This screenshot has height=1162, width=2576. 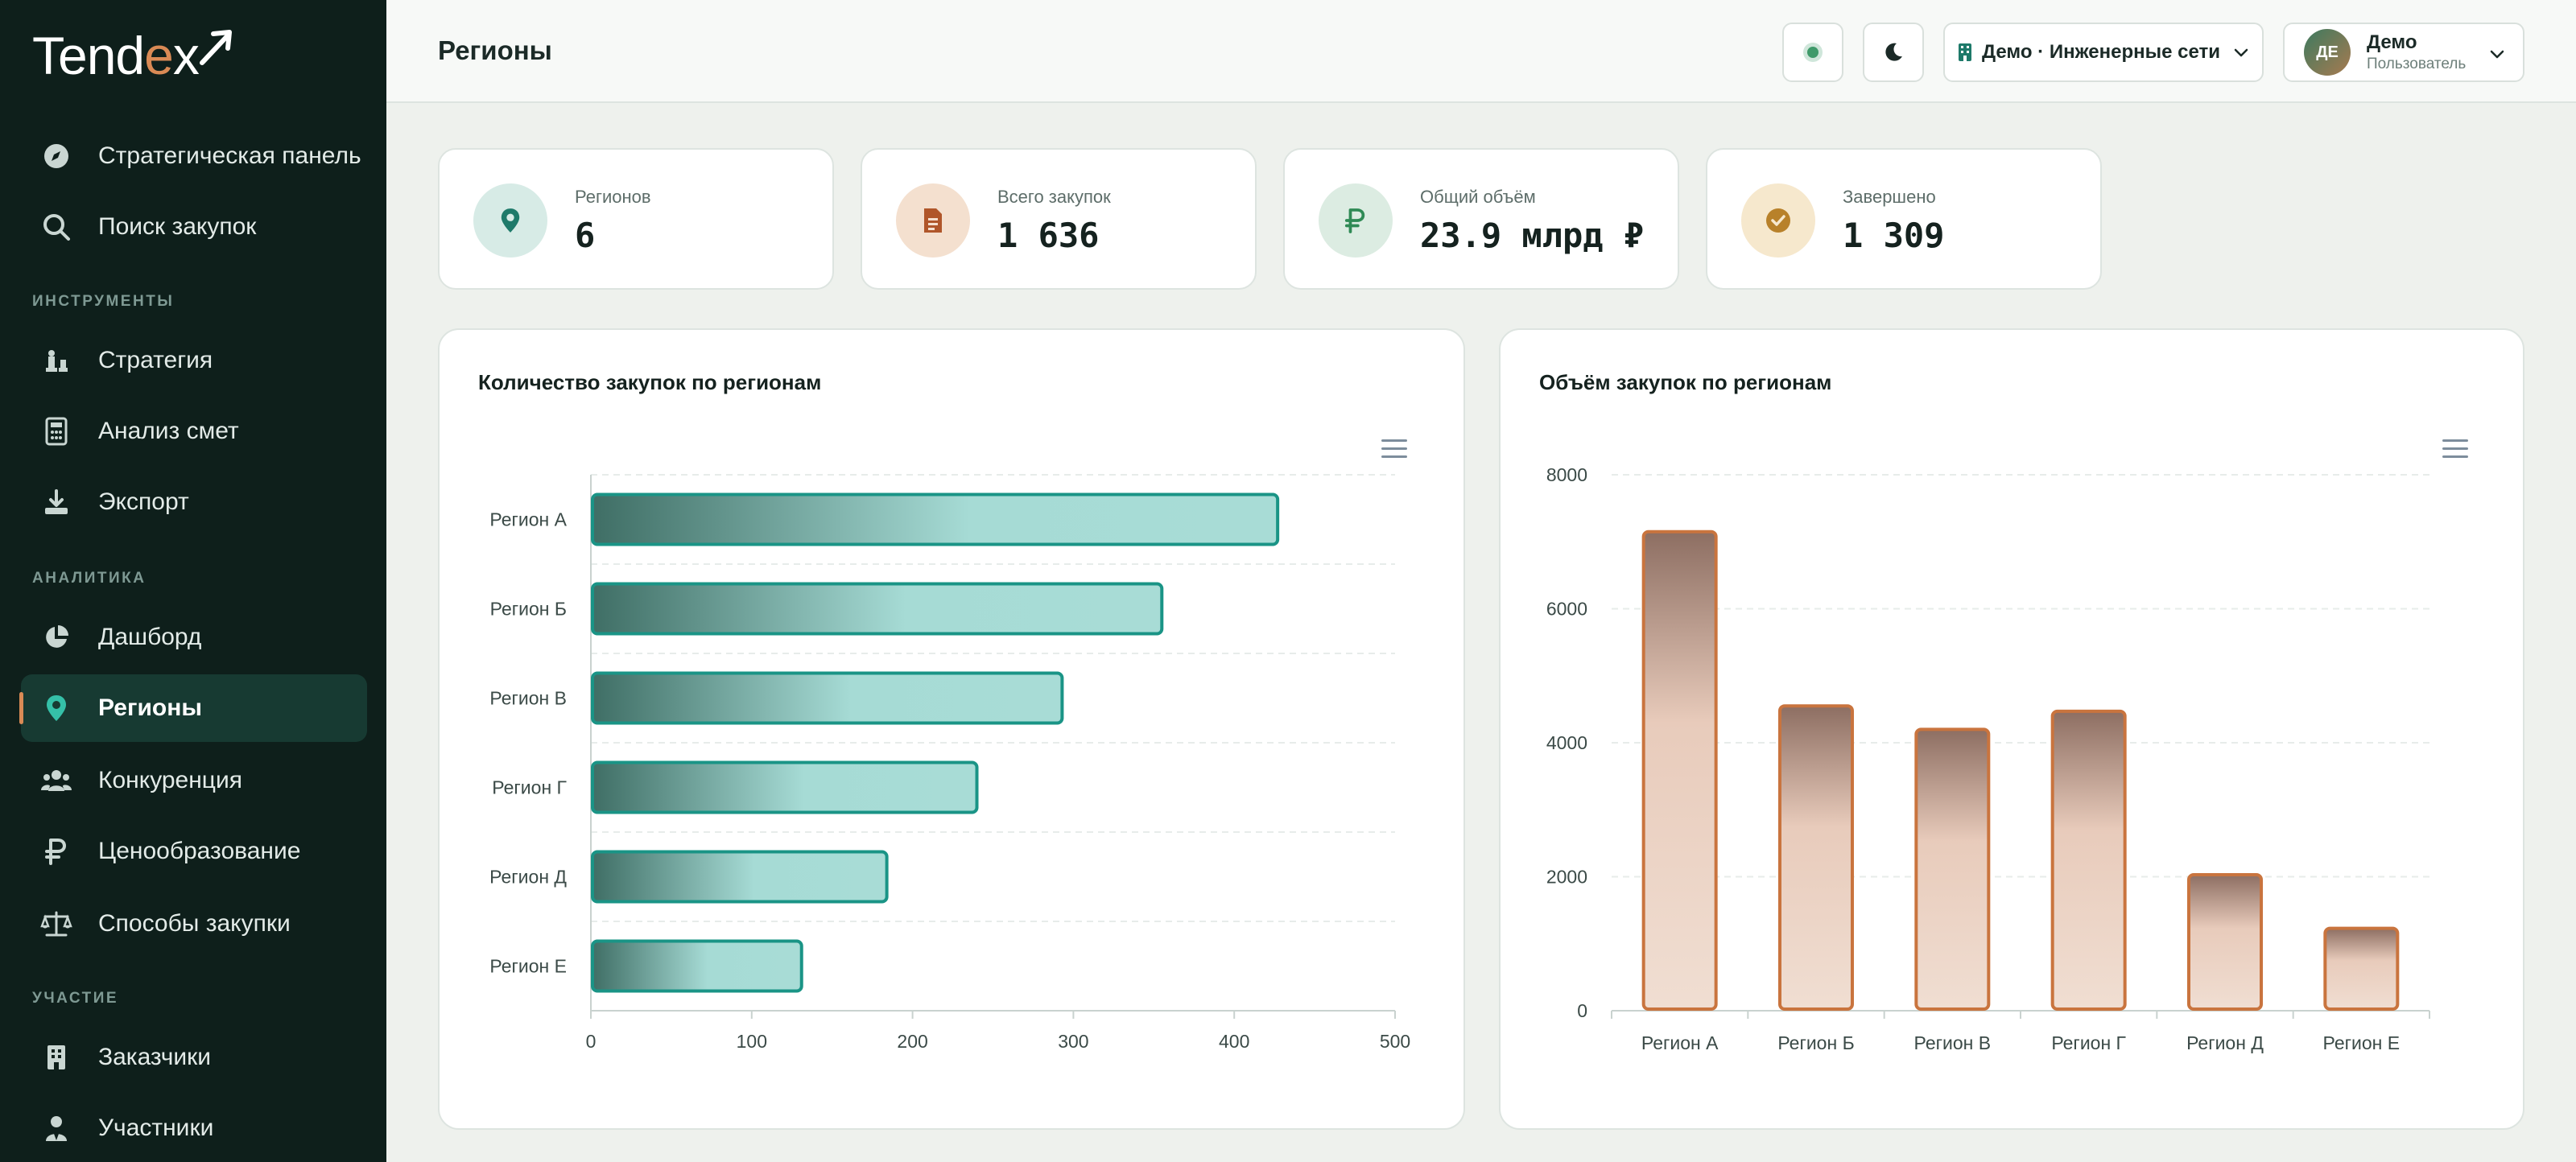 I want to click on sidebar-item-label: Конкуренция, so click(x=170, y=780).